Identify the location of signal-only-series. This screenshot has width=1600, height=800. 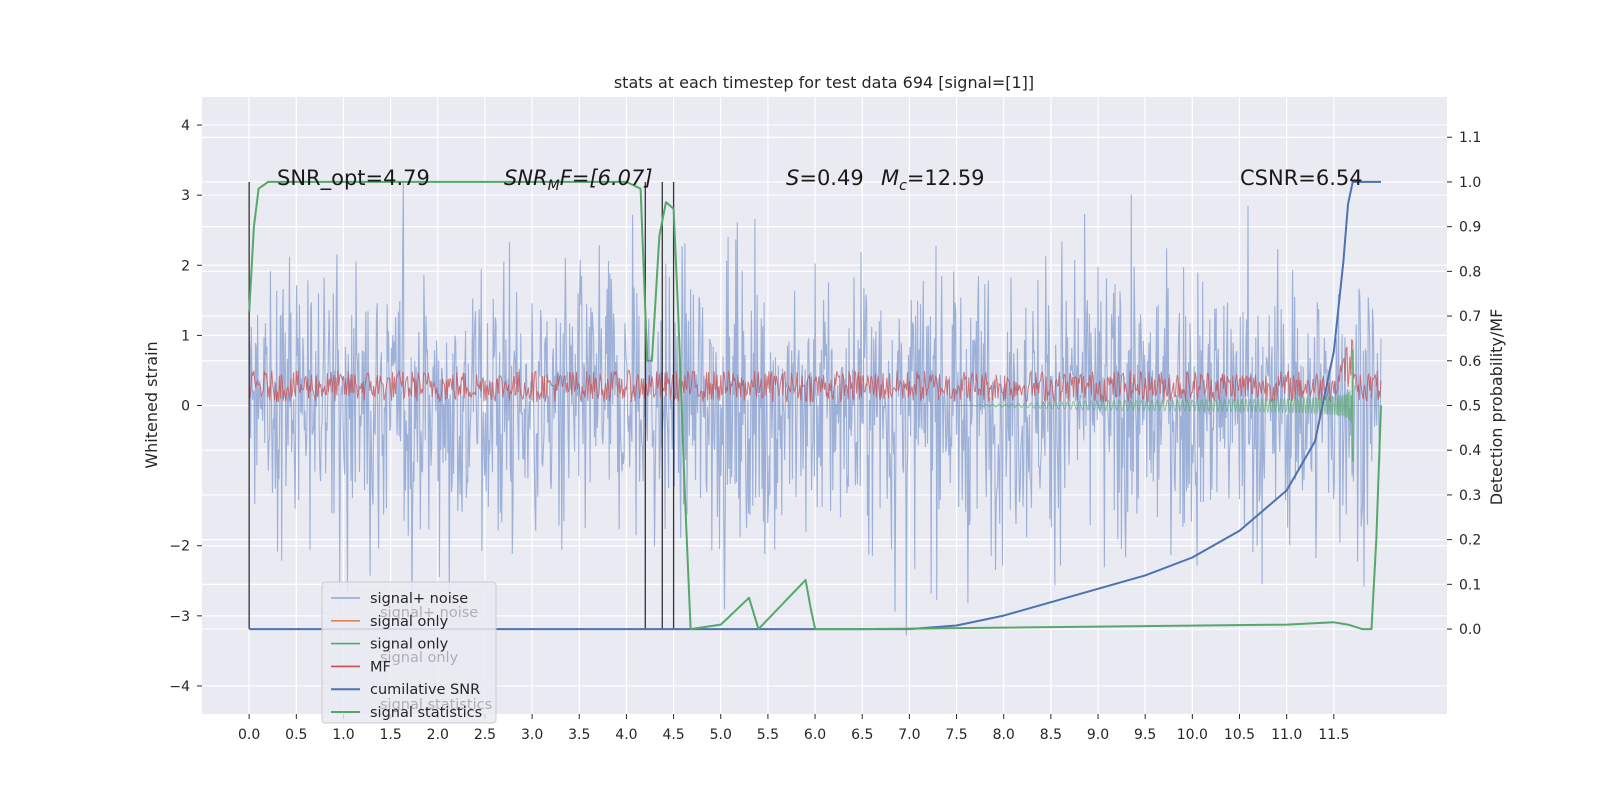
(815, 405).